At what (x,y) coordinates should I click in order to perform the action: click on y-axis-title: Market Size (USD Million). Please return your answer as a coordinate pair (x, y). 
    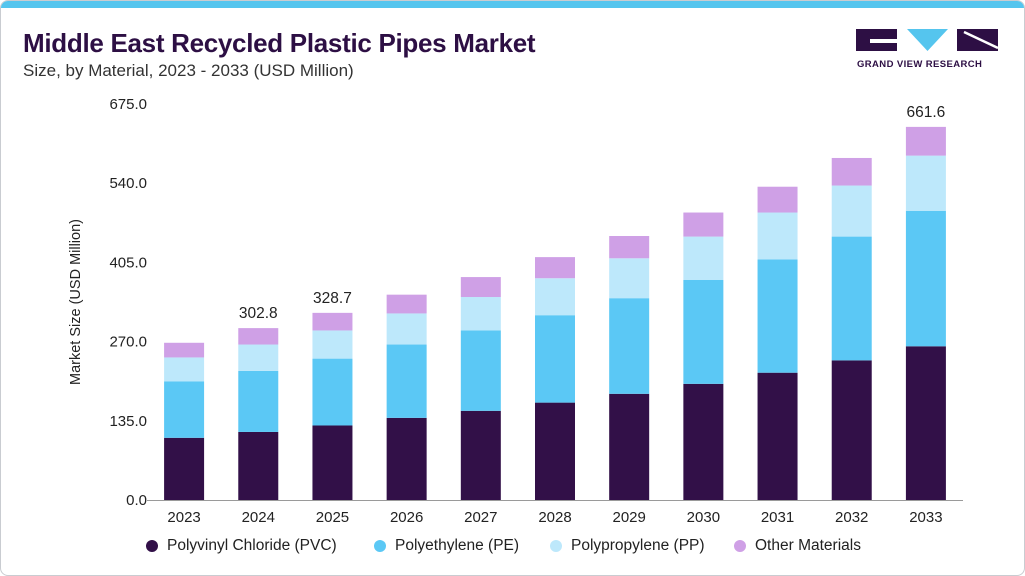
    Looking at the image, I should click on (76, 302).